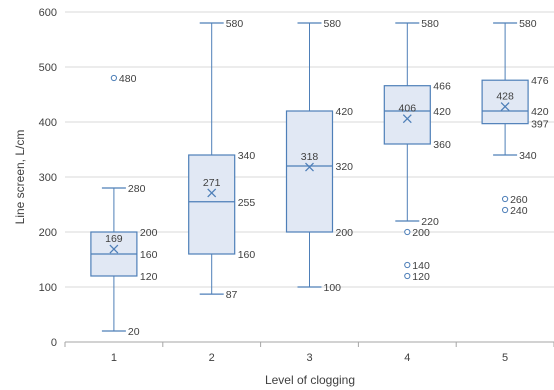 Image resolution: width=554 pixels, height=390 pixels. Describe the element at coordinates (519, 200) in the screenshot. I see `outlier-label: 260` at that location.